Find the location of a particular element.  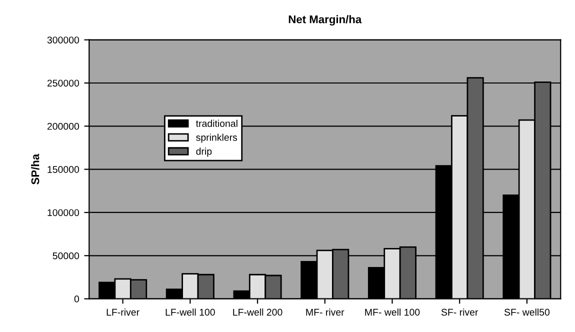

x-tick-label: SF- well50 is located at coordinates (527, 312).